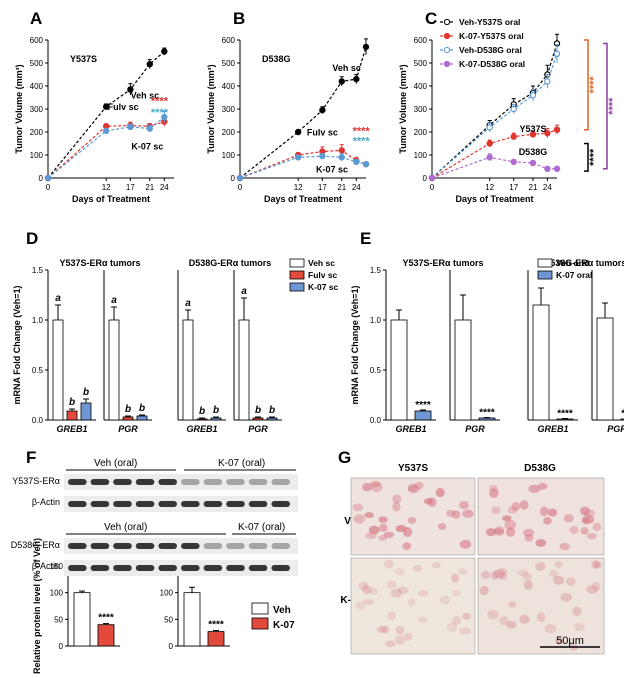 The image size is (624, 678). Describe the element at coordinates (322, 187) in the screenshot. I see `x-tick-label: 17` at that location.